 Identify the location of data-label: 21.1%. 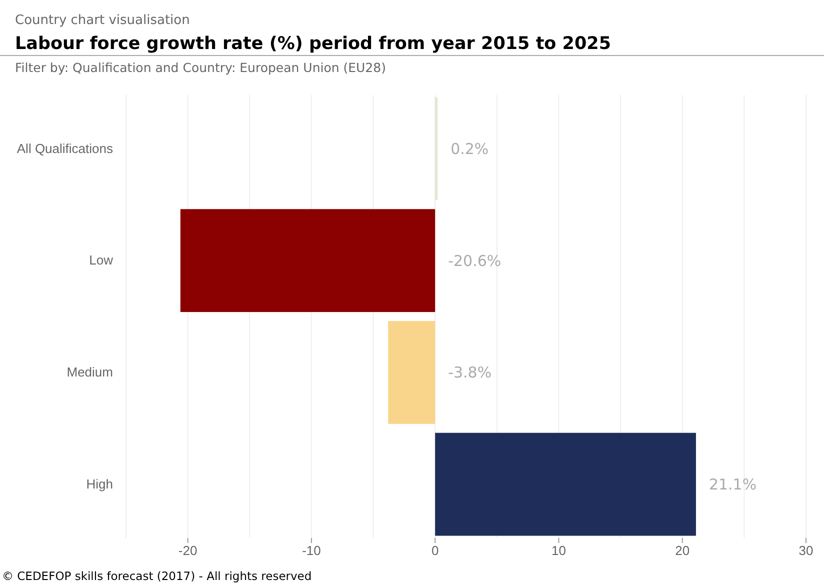
(732, 485).